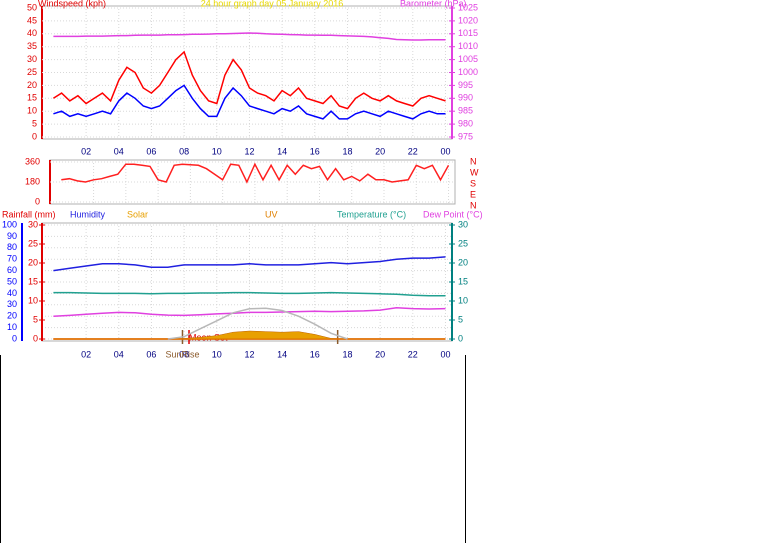  I want to click on y-tick-label: 100, so click(9, 224).